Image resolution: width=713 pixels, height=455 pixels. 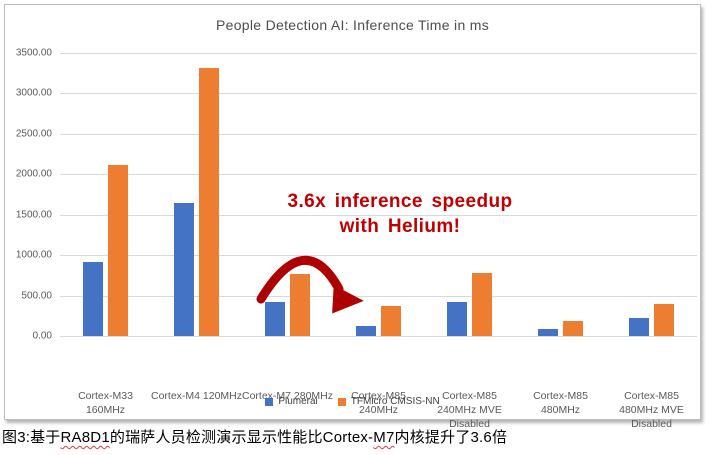 What do you see at coordinates (341, 401) in the screenshot?
I see `tfmicro-swatch-icon` at bounding box center [341, 401].